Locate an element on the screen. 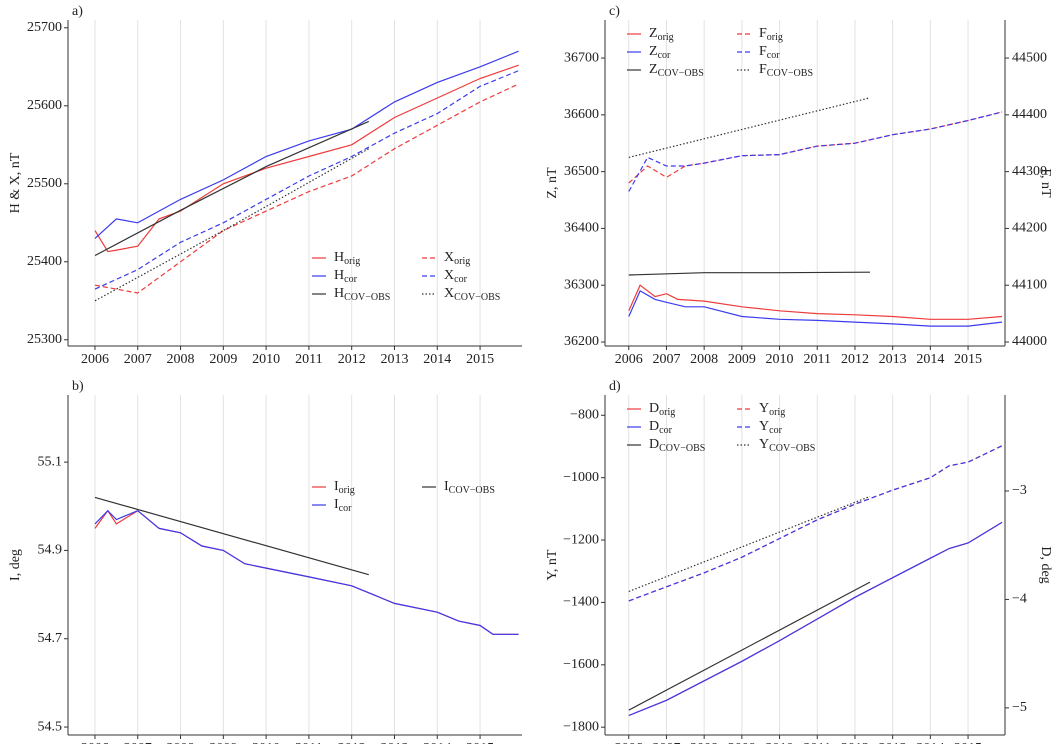  legend-label: ICOV−OBS is located at coordinates (469, 487).